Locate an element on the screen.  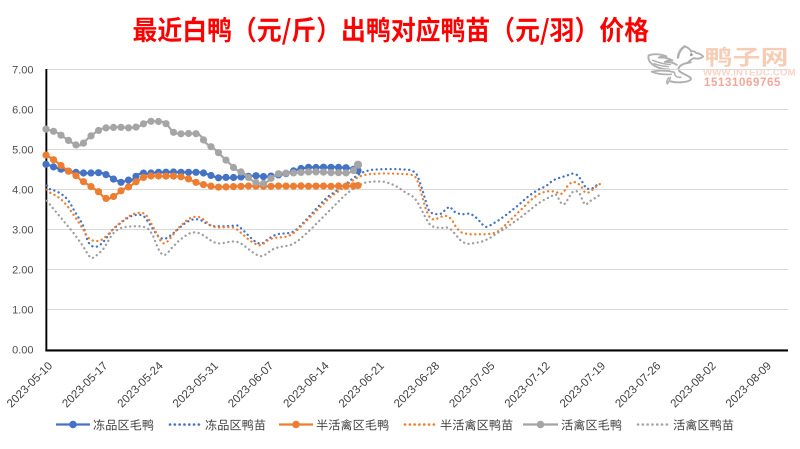
svg-text: 1.00 is located at coordinates (22, 311).